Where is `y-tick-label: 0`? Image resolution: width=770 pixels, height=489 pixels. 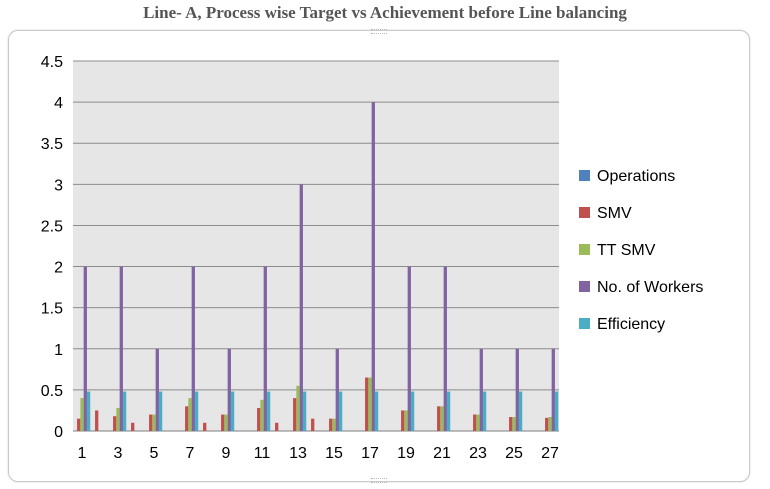 y-tick-label: 0 is located at coordinates (58, 432).